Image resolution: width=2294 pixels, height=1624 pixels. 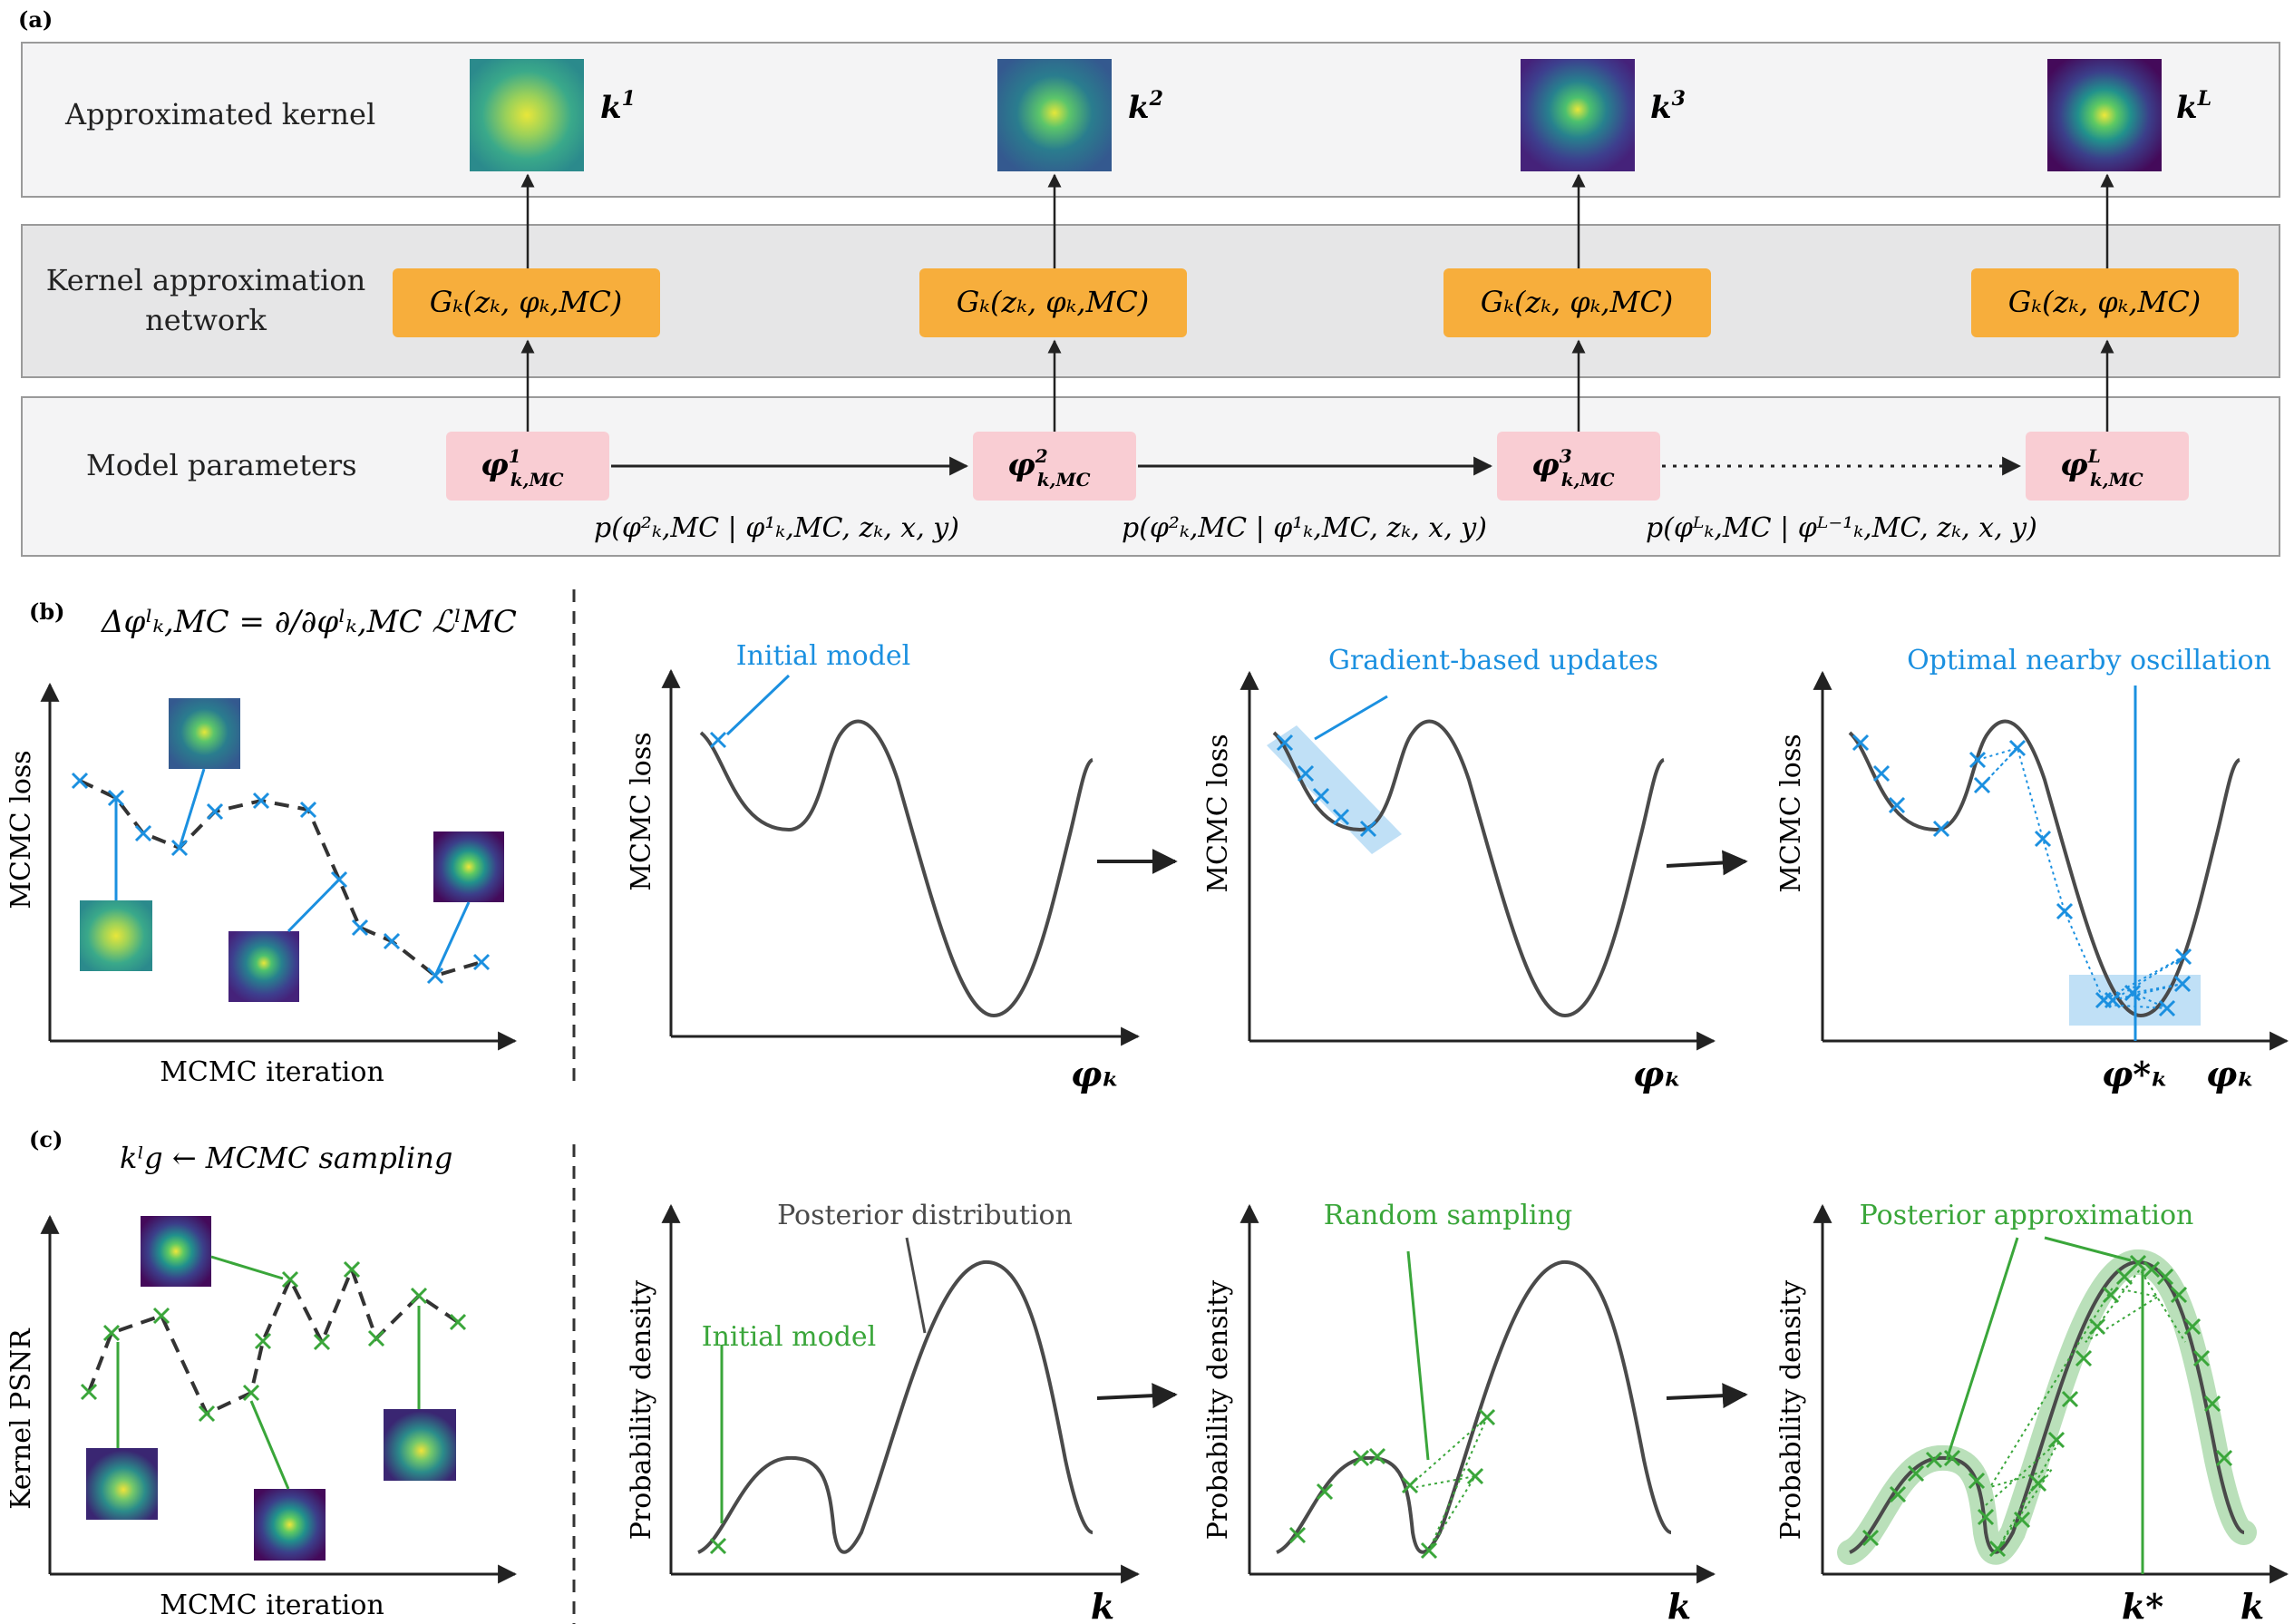 I want to click on row-label-approximated-kernel: Approximated kernel, so click(x=219, y=114).